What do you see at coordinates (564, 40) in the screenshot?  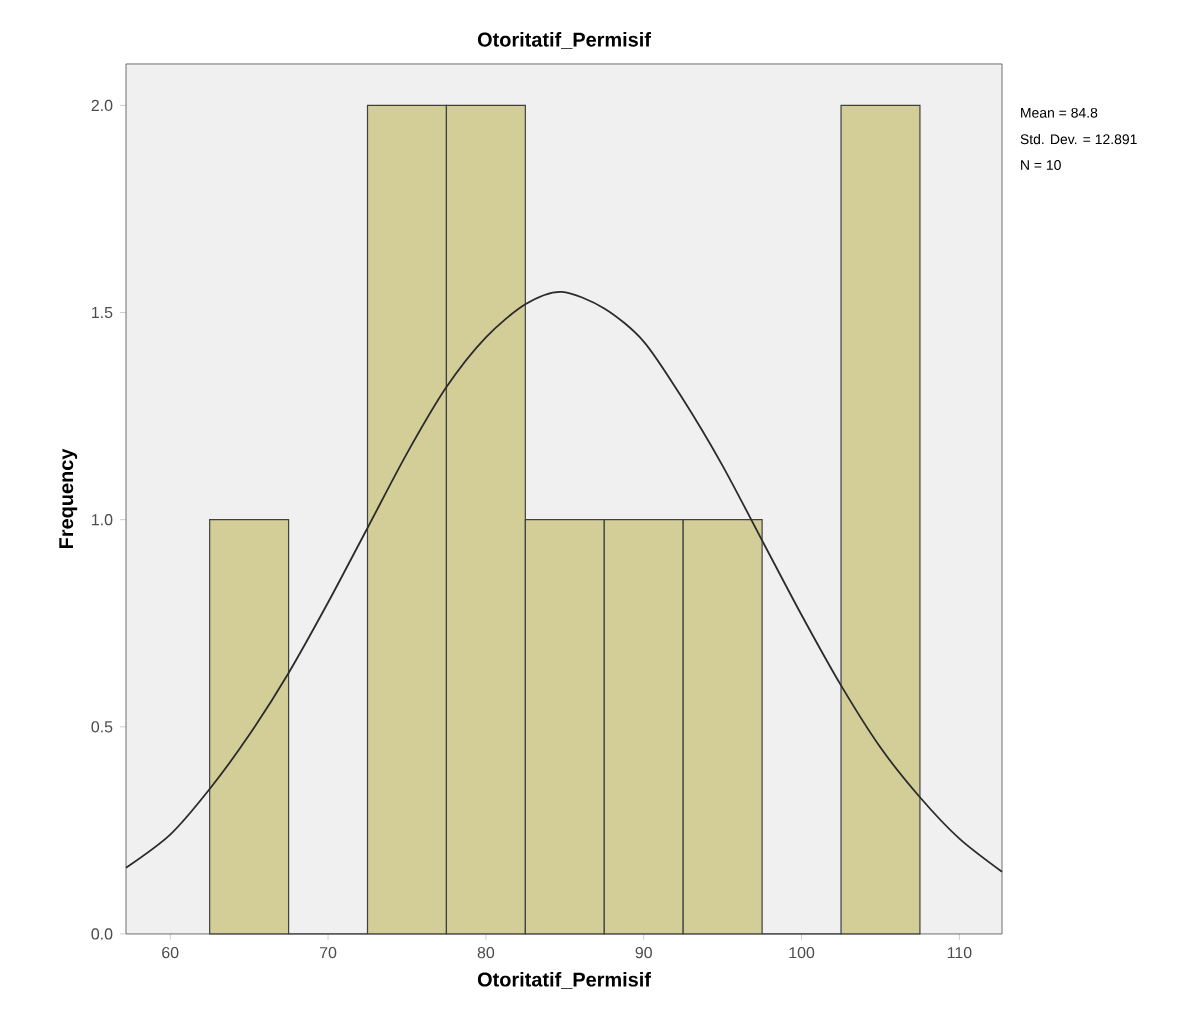 I see `chart-title: Otoritatif_Permisif` at bounding box center [564, 40].